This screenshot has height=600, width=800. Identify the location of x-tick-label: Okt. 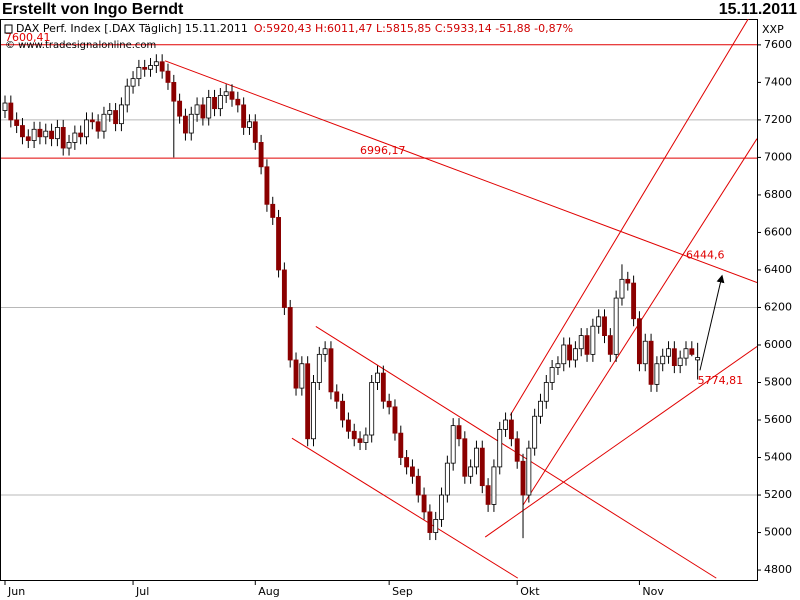
(530, 591).